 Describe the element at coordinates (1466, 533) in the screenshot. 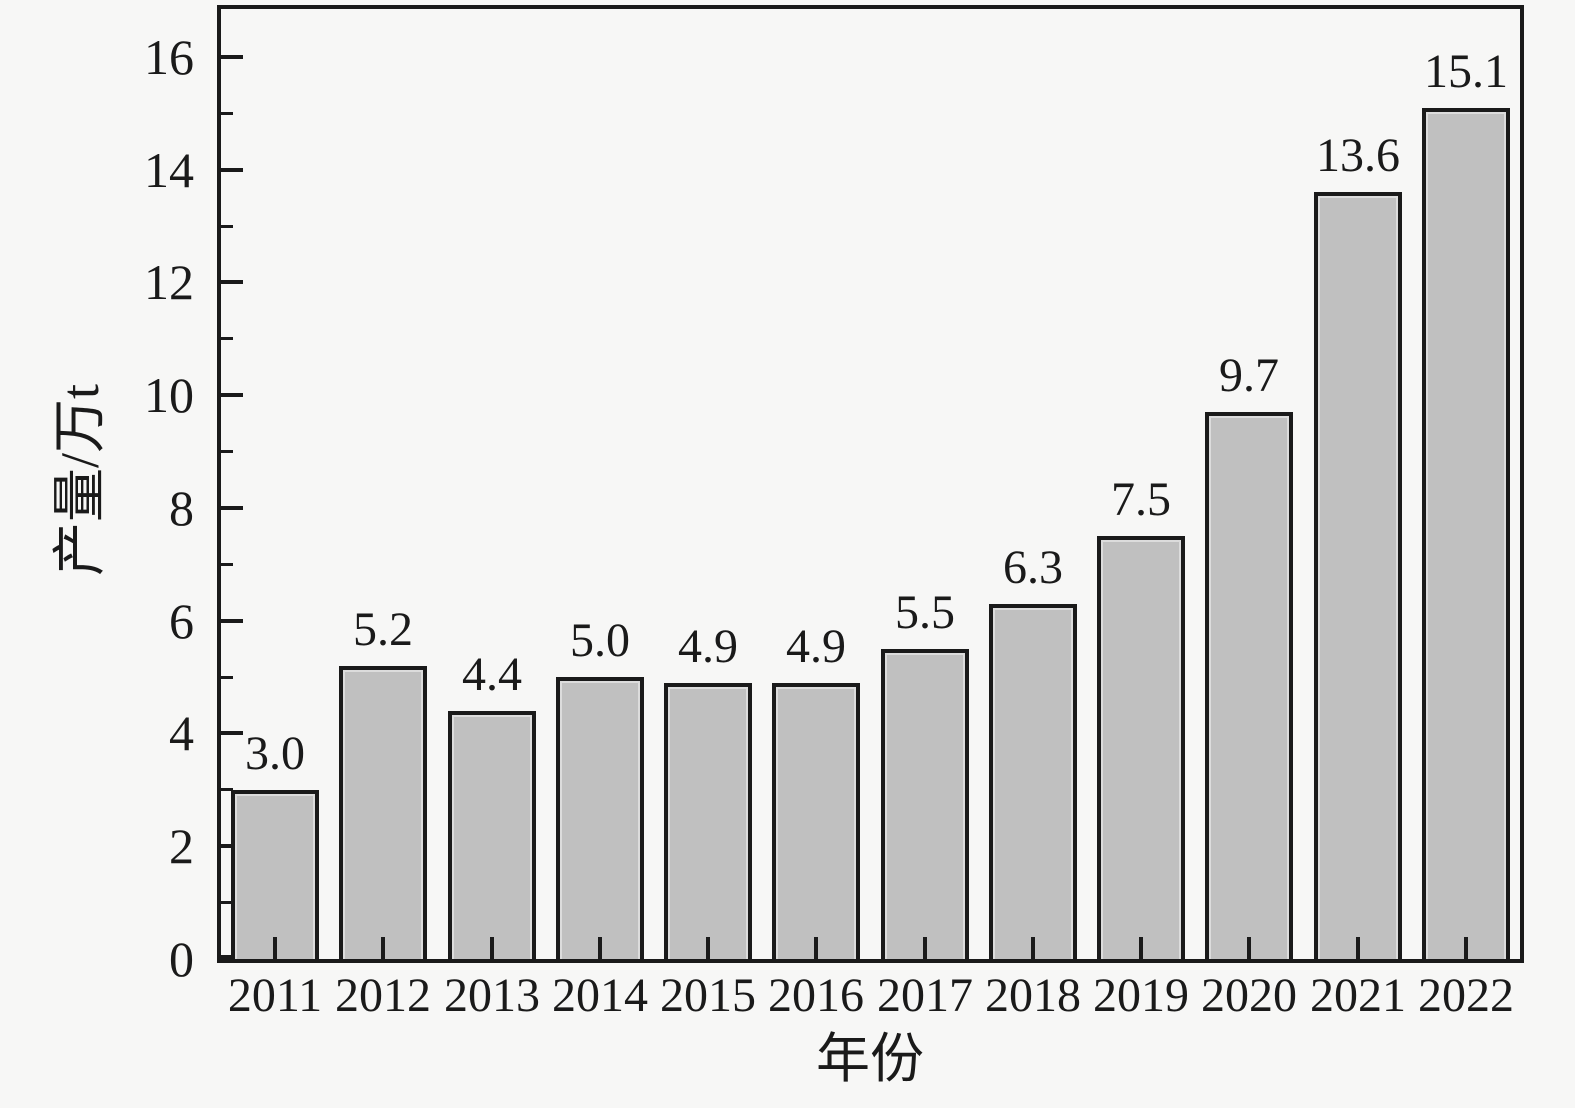

I see `bar-2022` at that location.